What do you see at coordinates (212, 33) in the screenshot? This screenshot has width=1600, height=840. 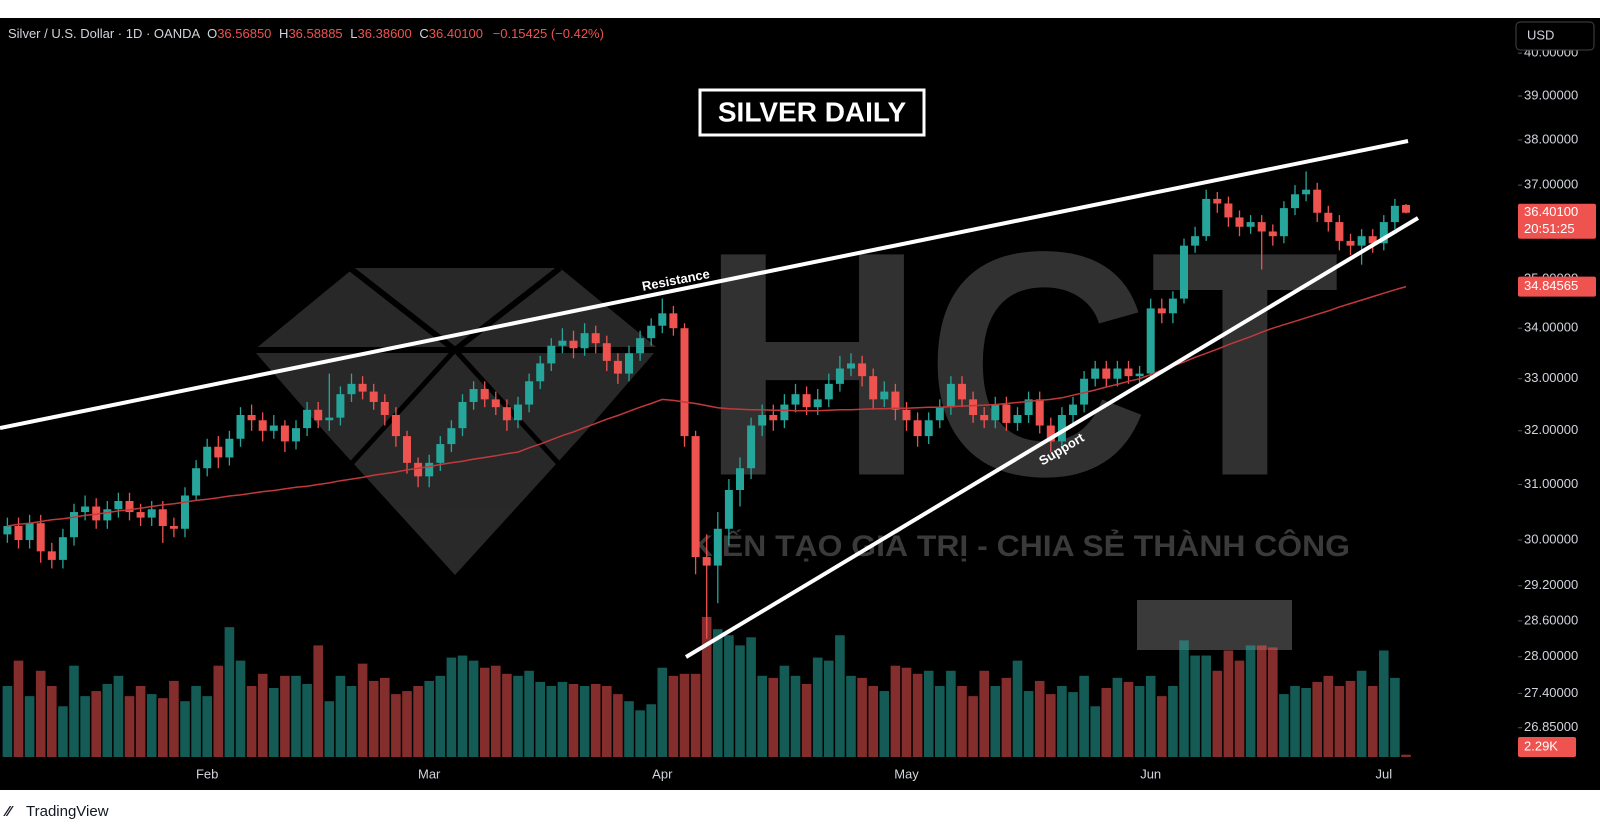 I see `ohlc-key: O` at bounding box center [212, 33].